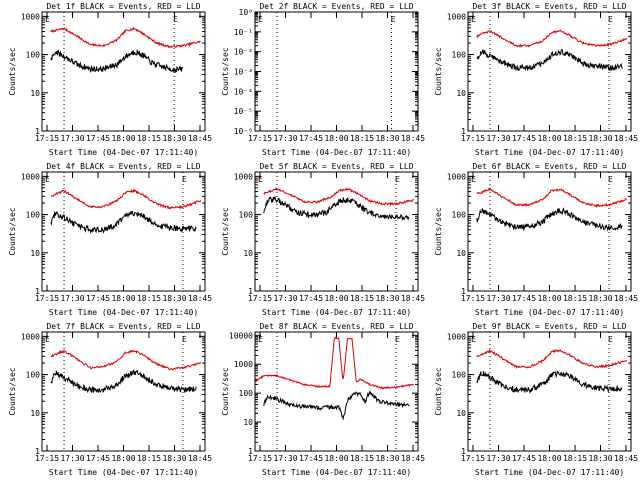 The image size is (640, 480). Describe the element at coordinates (243, 52) in the screenshot. I see `y-tick-label: 10⁻²` at that location.